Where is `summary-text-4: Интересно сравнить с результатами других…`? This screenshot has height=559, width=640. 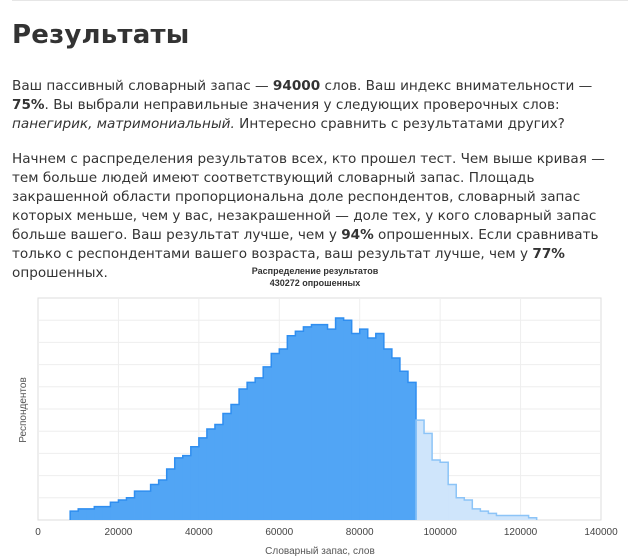 summary-text-4: Интересно сравнить с результатами других… is located at coordinates (399, 124).